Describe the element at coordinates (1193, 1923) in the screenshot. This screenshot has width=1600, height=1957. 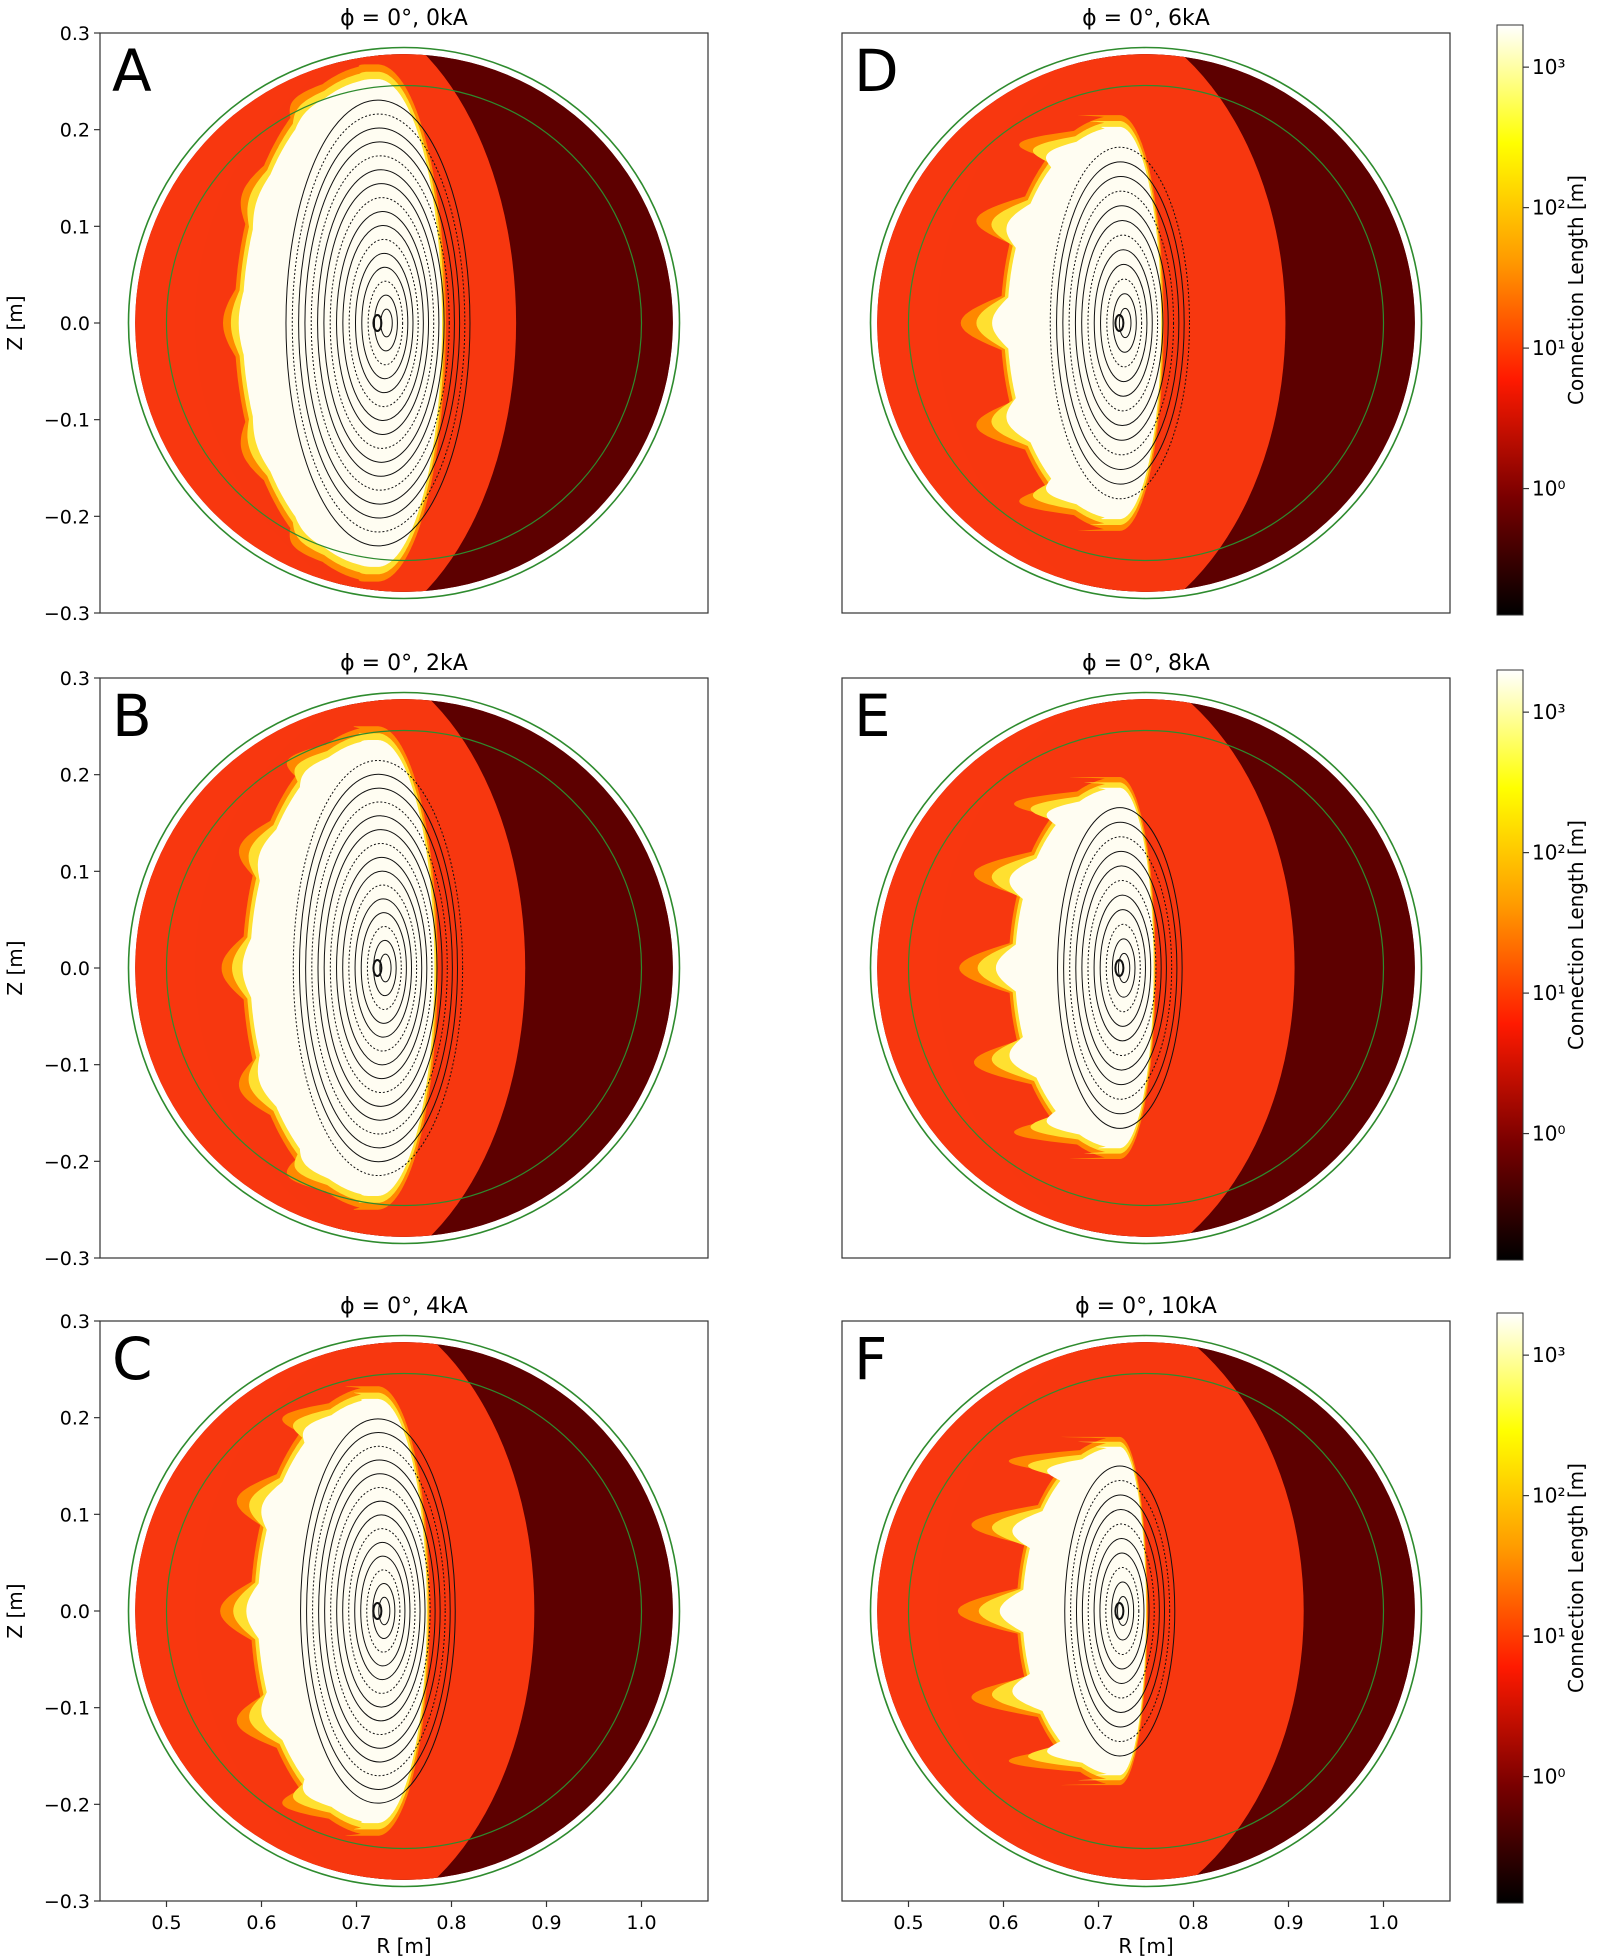
I see `x-tick-label: 0.8` at that location.